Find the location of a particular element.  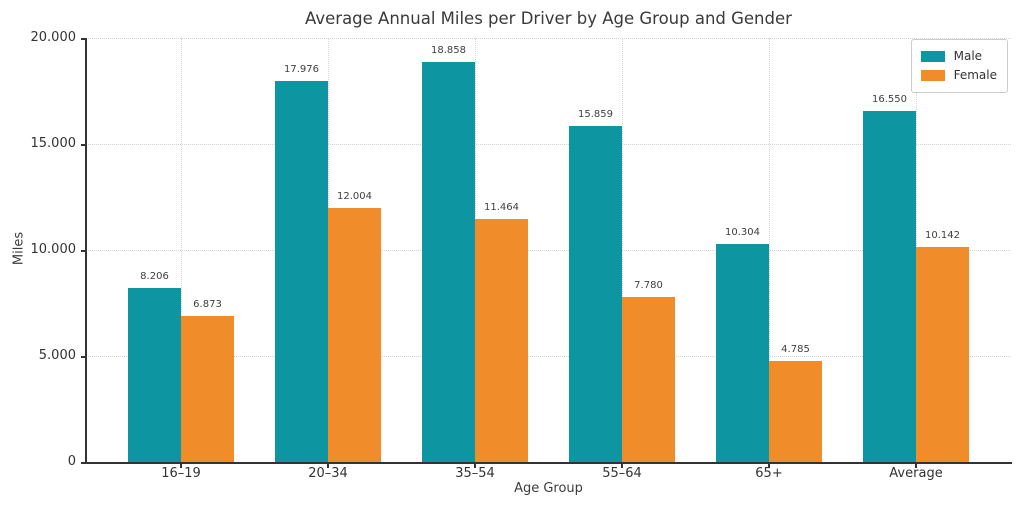

legend-item: Female is located at coordinates (958, 75).